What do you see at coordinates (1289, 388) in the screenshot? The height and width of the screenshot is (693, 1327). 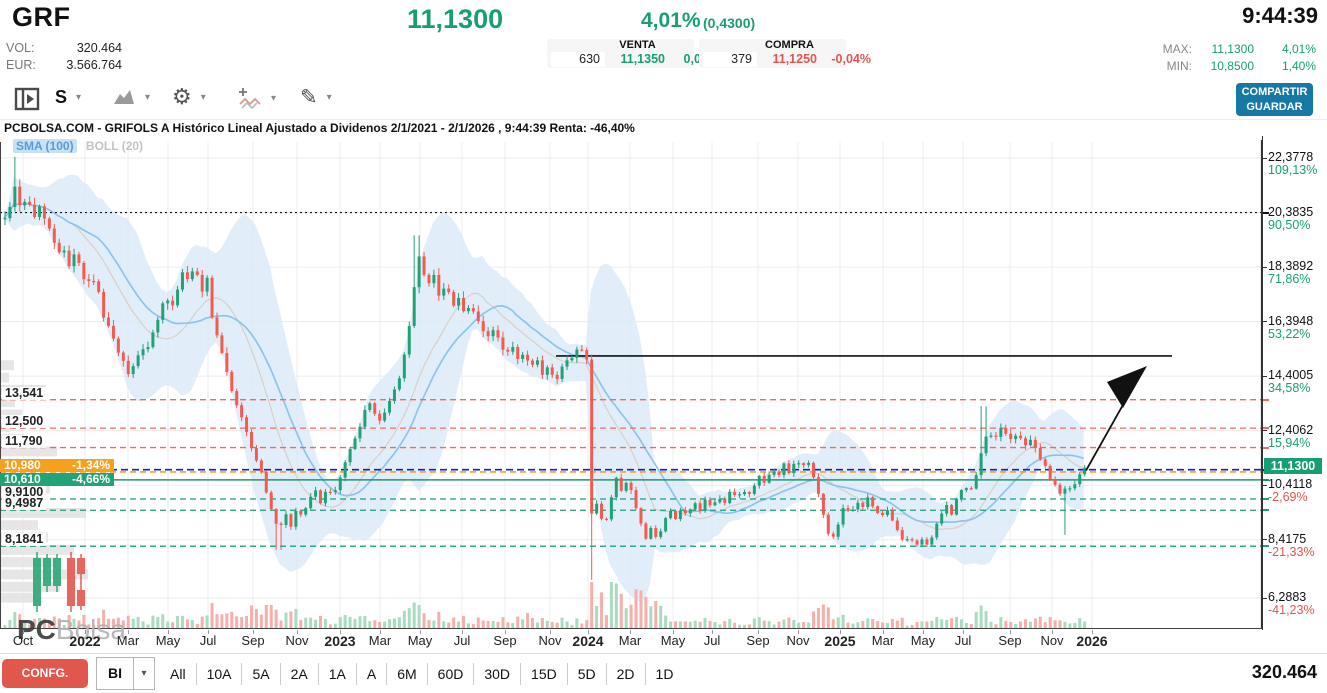 I see `axis-percent: 34,58%` at bounding box center [1289, 388].